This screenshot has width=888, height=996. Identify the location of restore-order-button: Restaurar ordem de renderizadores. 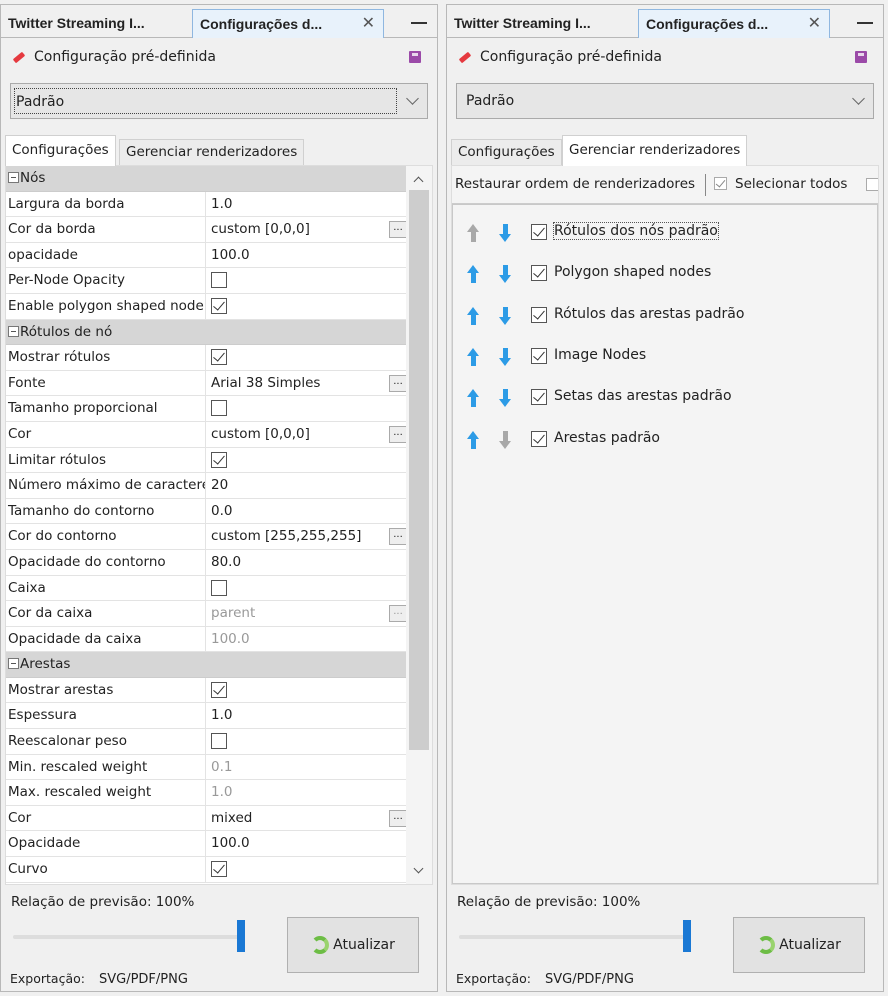
(575, 184).